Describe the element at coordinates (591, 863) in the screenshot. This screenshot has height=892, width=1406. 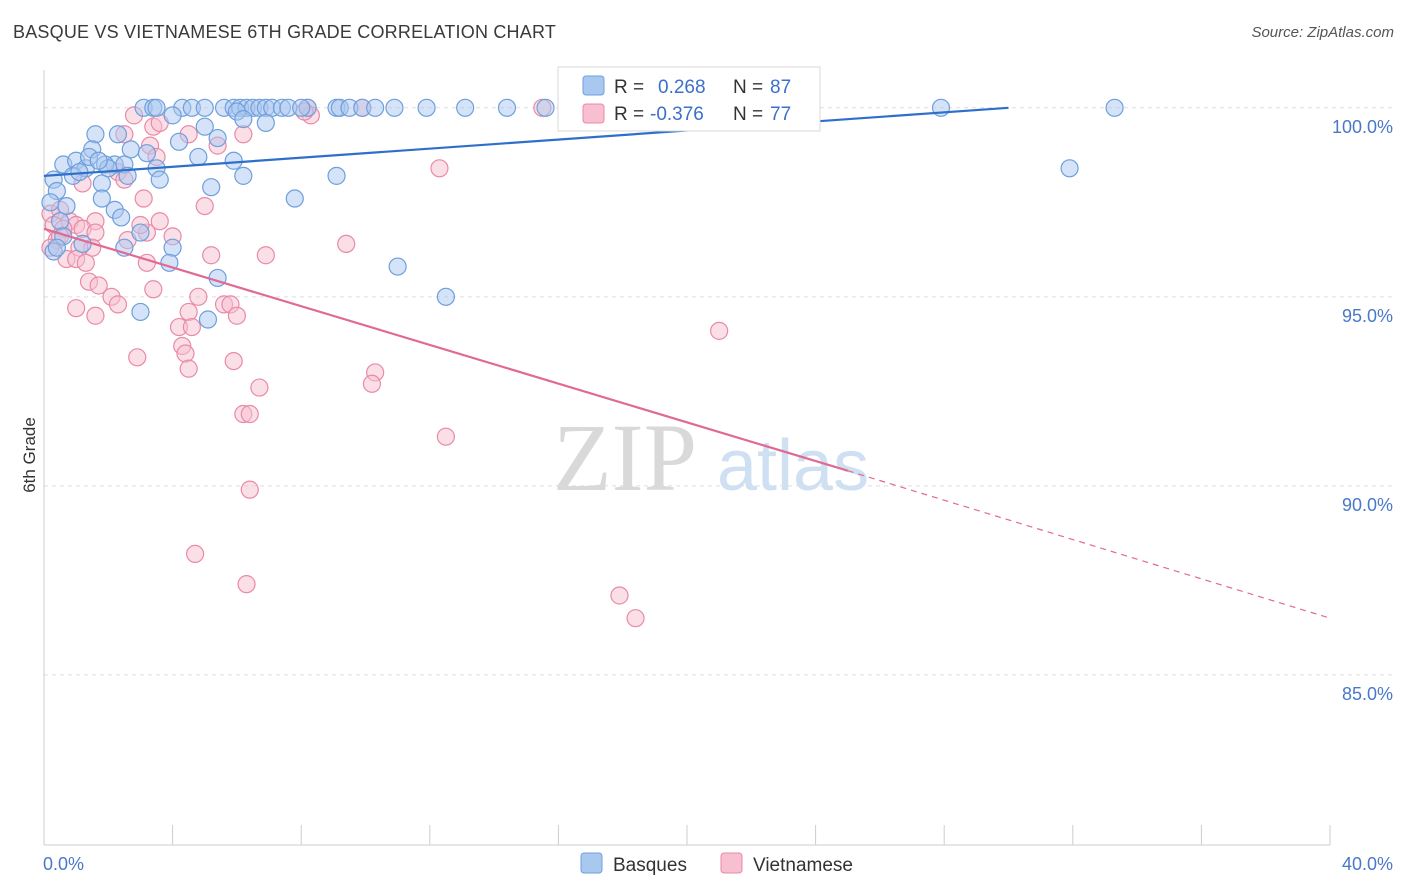
I see `legend-swatch-basques` at that location.